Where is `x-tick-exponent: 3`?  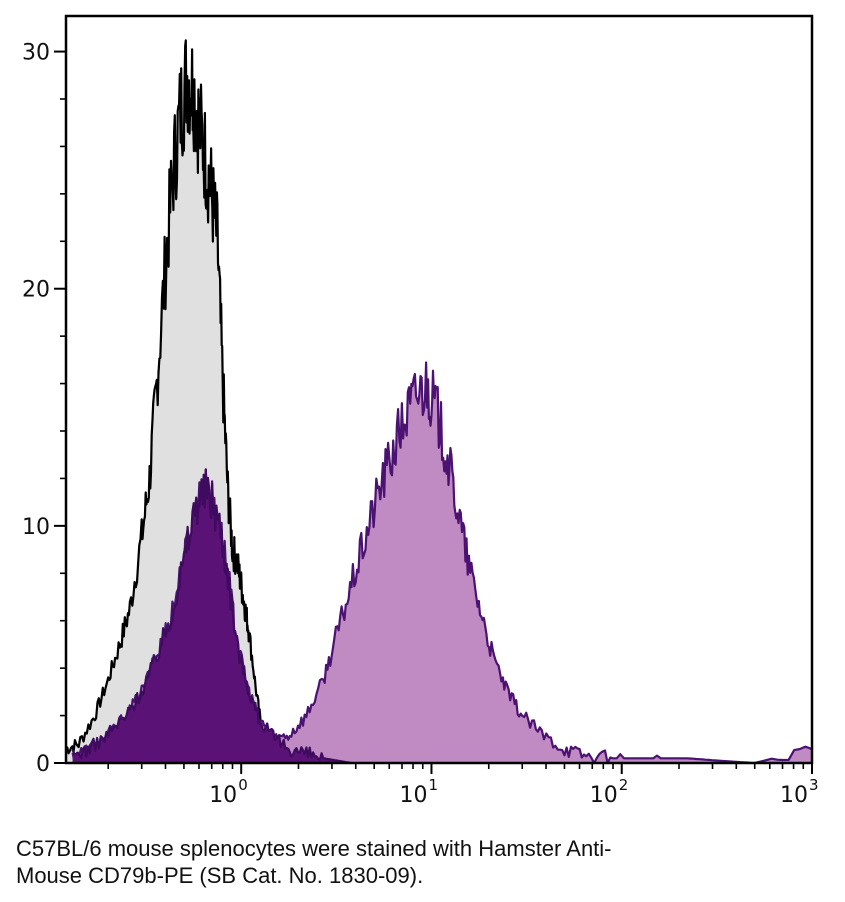
x-tick-exponent: 3 is located at coordinates (814, 785).